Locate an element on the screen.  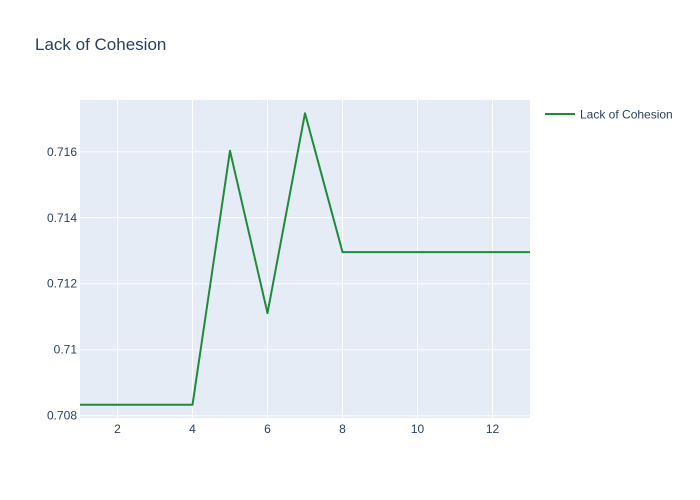
legend: Lack of Cohesion is located at coordinates (609, 115).